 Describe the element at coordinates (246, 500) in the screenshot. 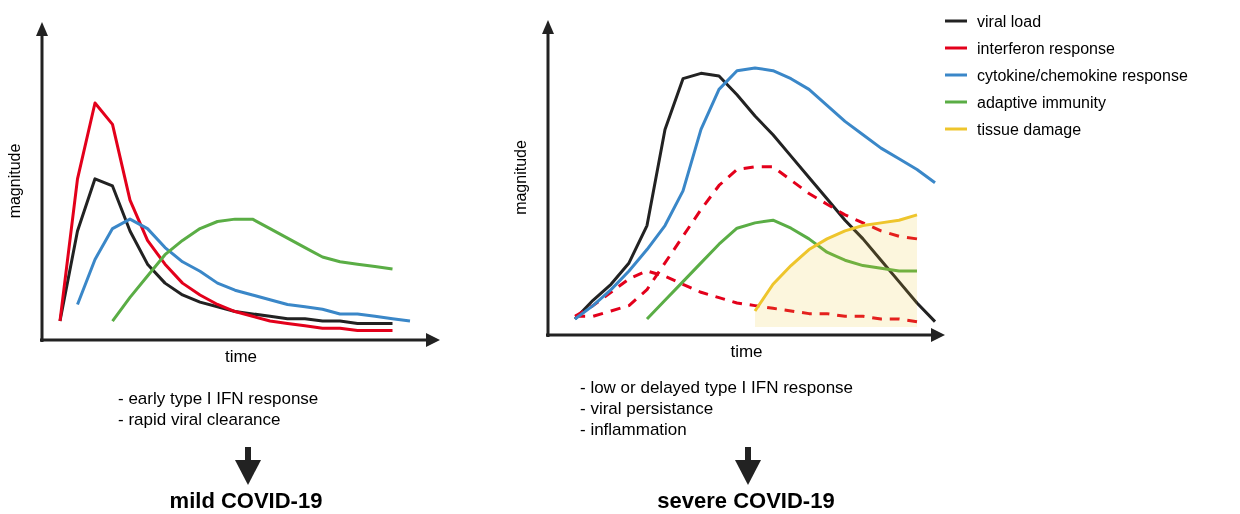

I see `text: mild COVID-19` at that location.